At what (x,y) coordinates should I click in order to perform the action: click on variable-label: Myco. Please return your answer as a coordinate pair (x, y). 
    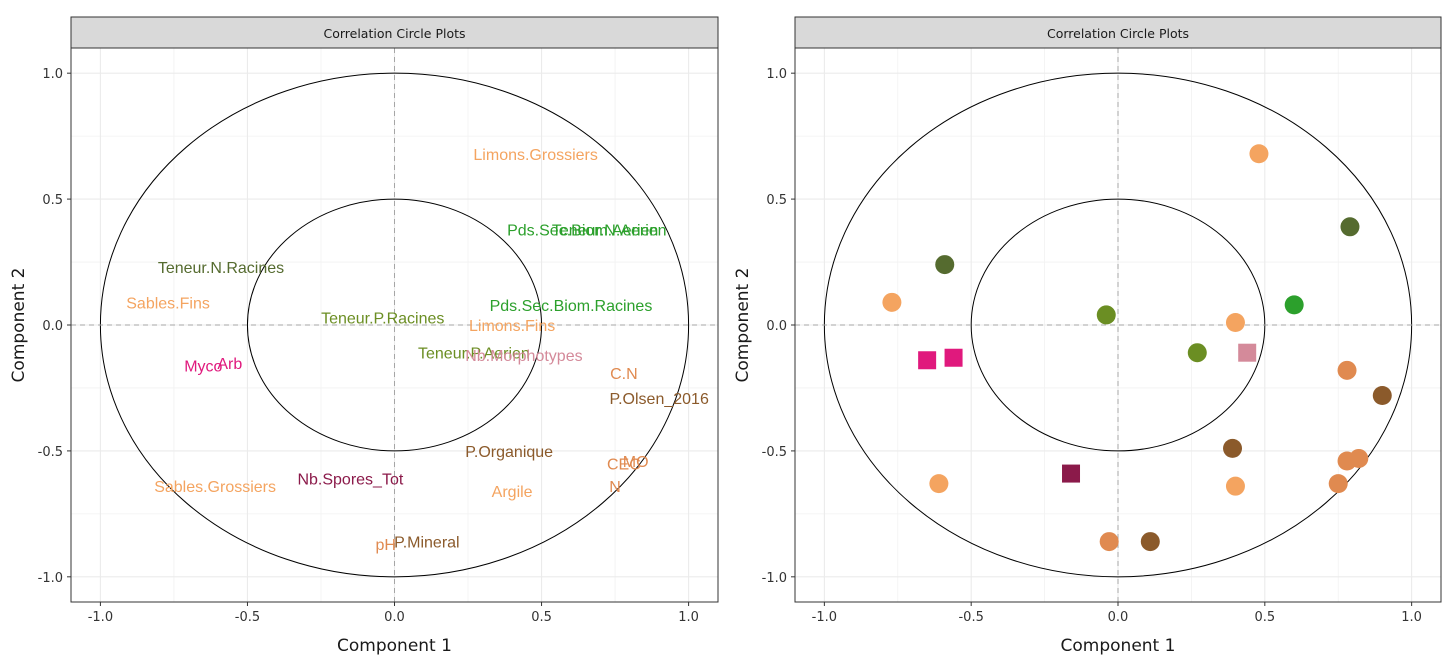
    Looking at the image, I should click on (203, 366).